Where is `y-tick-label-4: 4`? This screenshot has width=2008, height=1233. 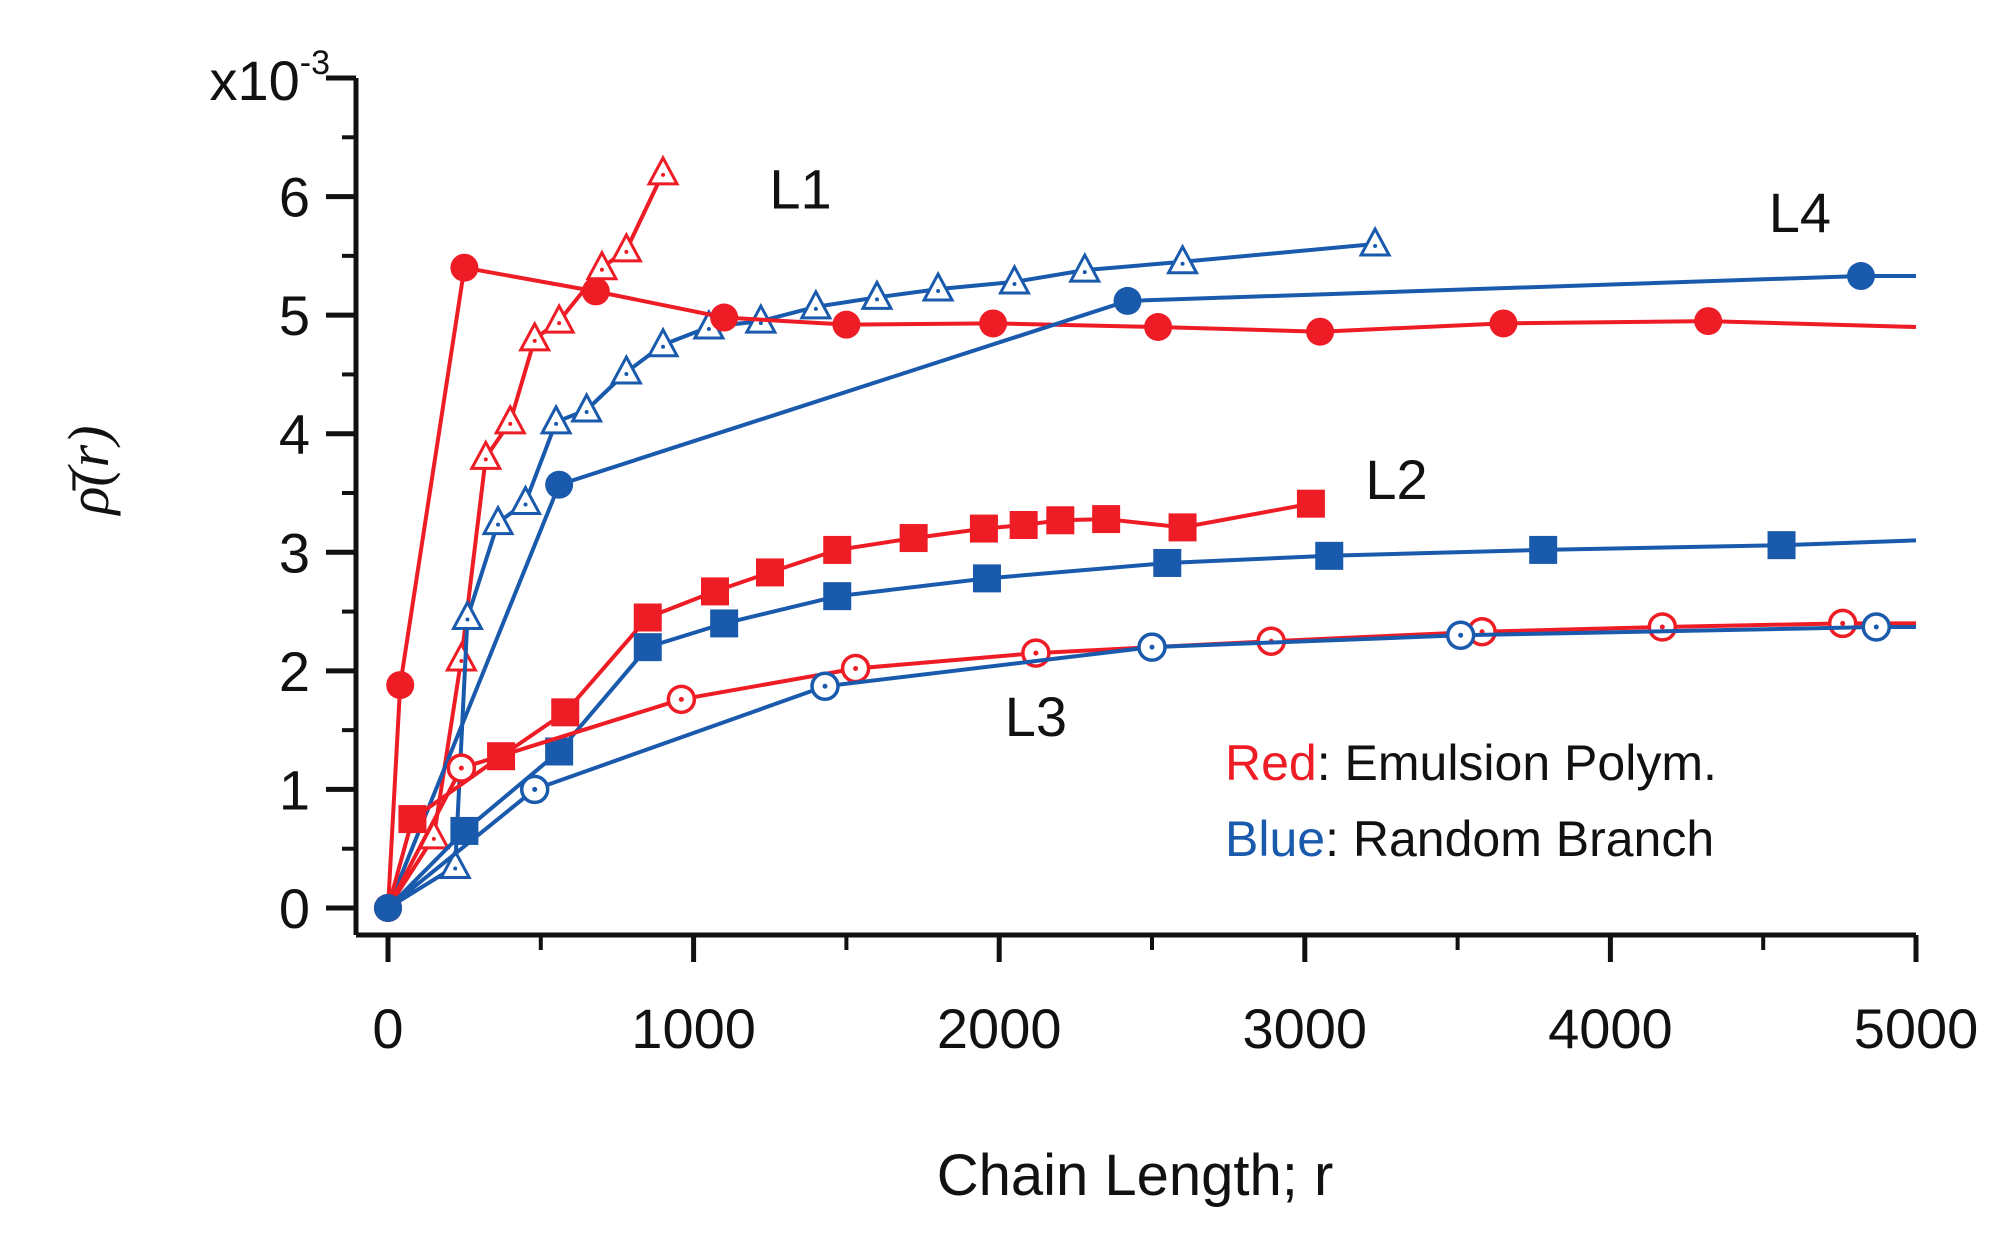
y-tick-label-4: 4 is located at coordinates (294, 434).